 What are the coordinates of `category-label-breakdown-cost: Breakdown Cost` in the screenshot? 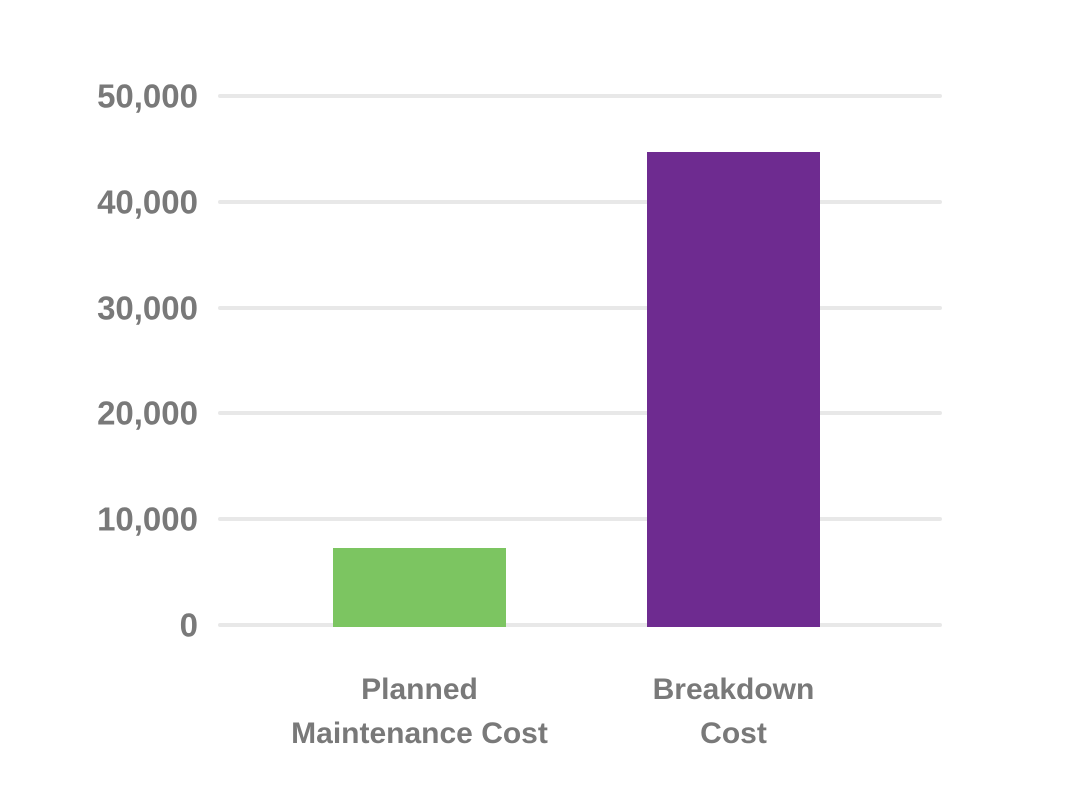 It's located at (734, 712).